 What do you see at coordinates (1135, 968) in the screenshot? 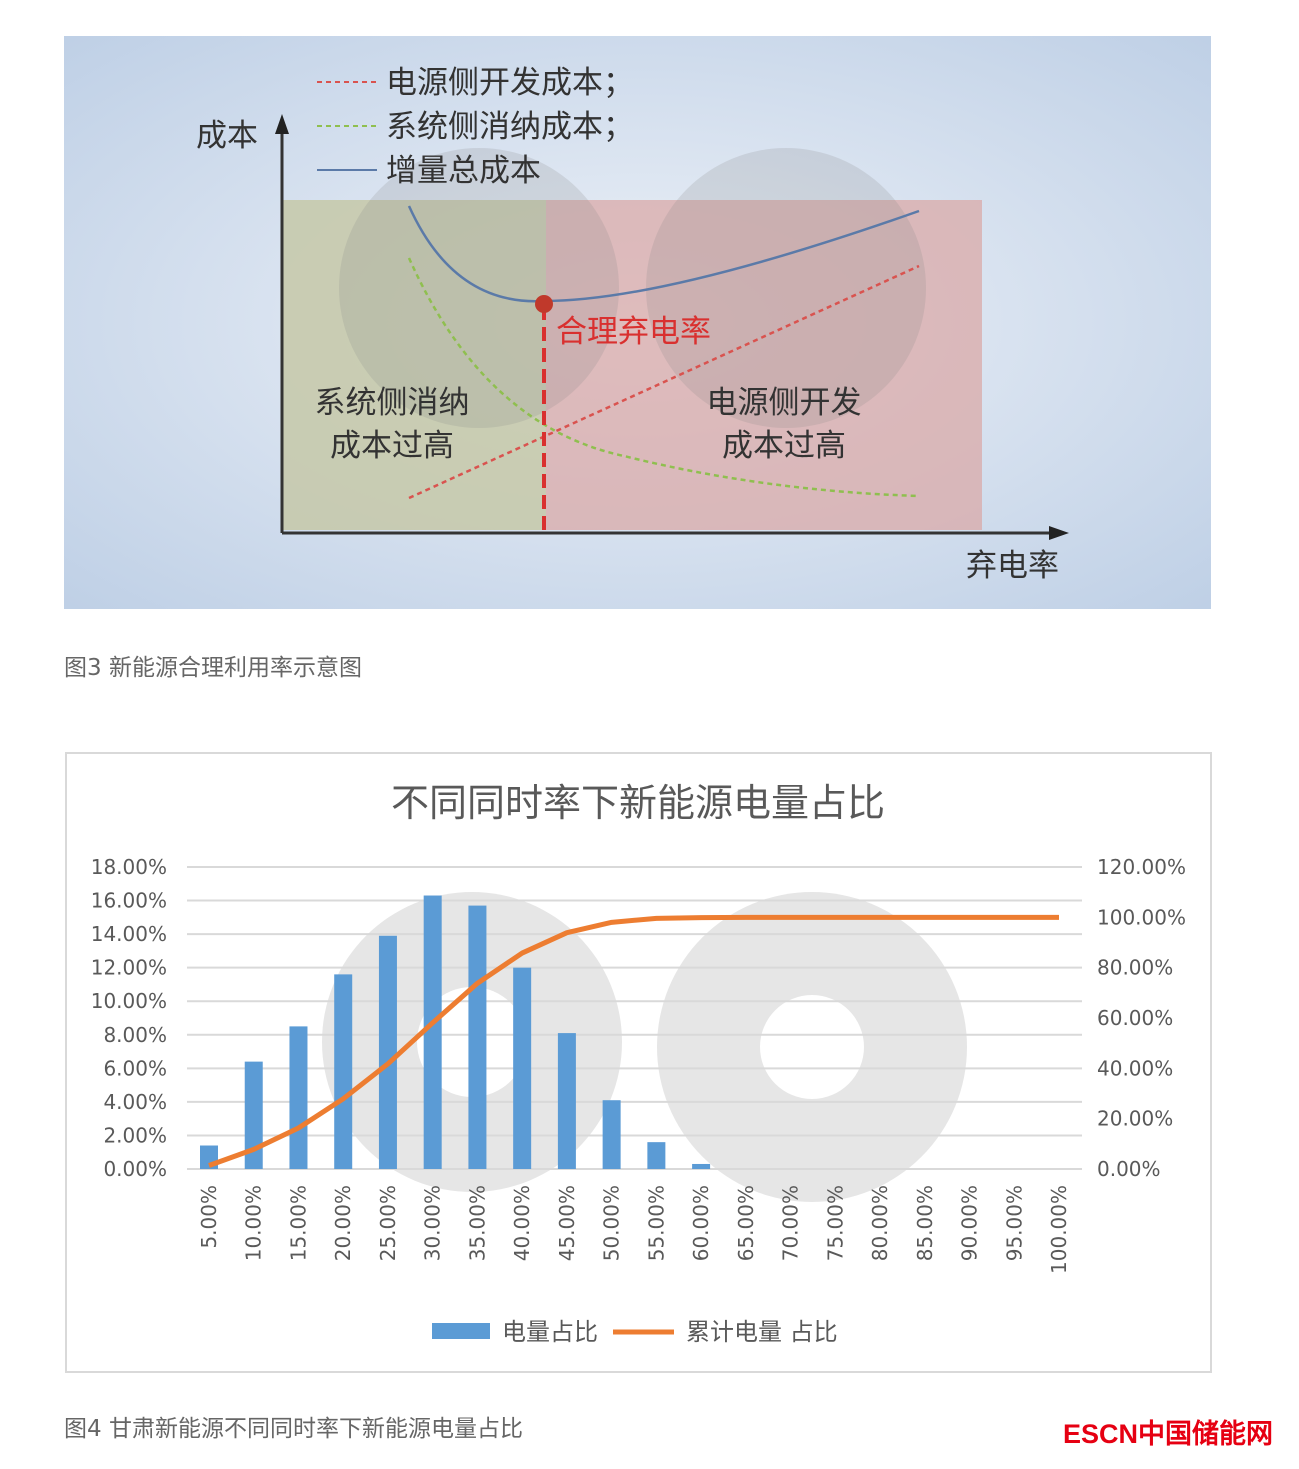
I see `y-right-tick: 80.00%` at bounding box center [1135, 968].